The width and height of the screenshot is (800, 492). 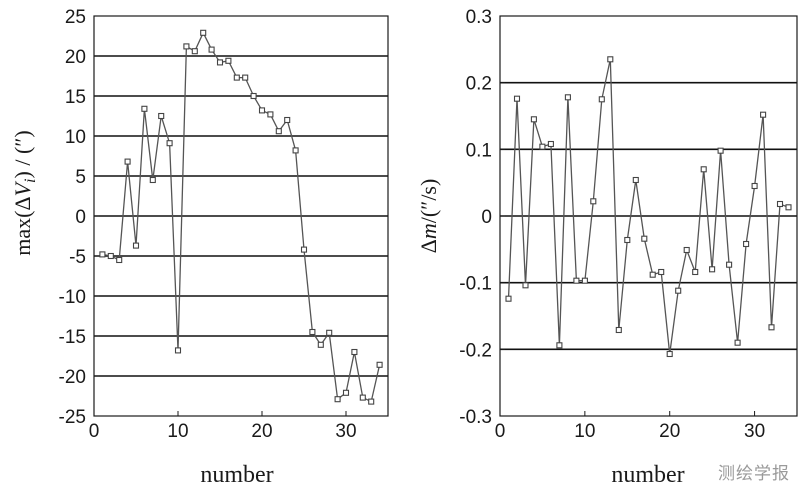 I want to click on left-x-axis-label: number, so click(x=236, y=475).